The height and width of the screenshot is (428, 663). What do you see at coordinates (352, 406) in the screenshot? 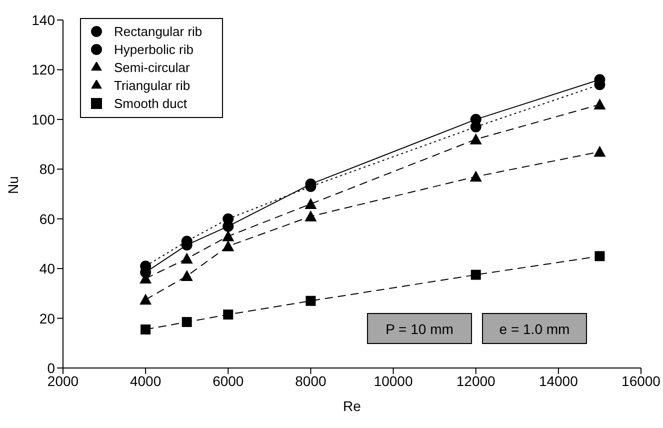
I see `x-axis-title: Re` at bounding box center [352, 406].